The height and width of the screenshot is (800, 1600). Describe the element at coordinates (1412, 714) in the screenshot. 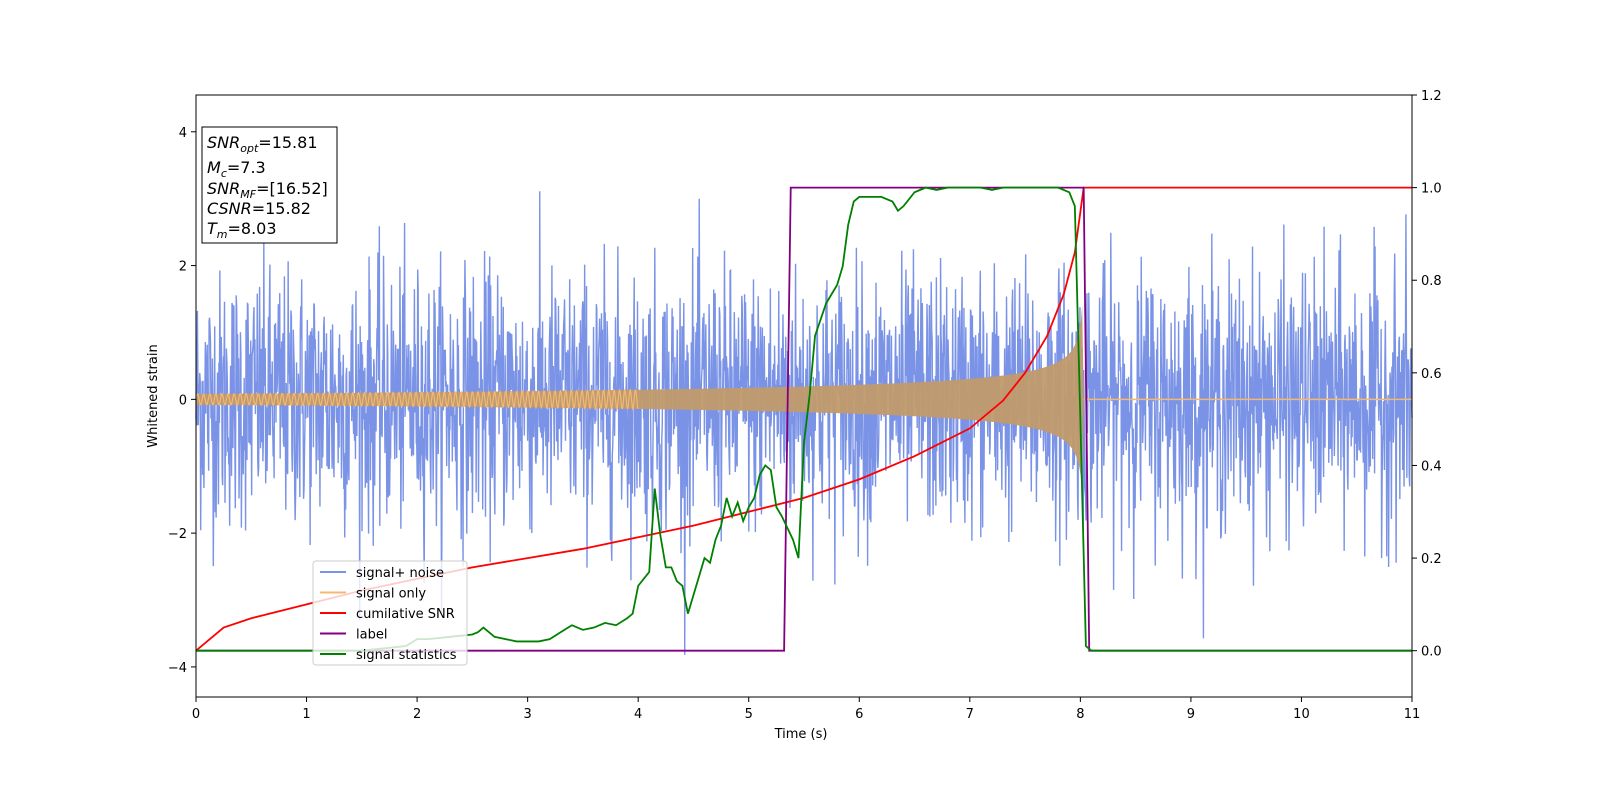

I see `x-tick-label: 11` at that location.